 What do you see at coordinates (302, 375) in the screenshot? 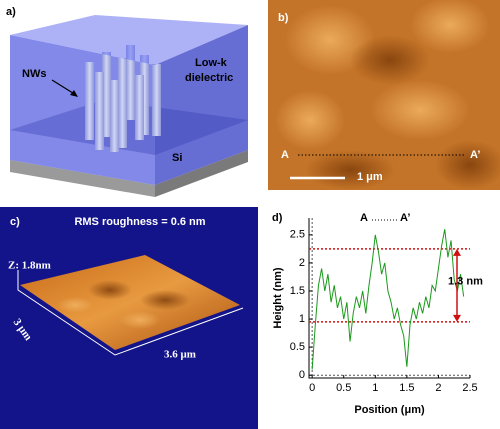
I see `y-tick-label: 0` at bounding box center [302, 375].